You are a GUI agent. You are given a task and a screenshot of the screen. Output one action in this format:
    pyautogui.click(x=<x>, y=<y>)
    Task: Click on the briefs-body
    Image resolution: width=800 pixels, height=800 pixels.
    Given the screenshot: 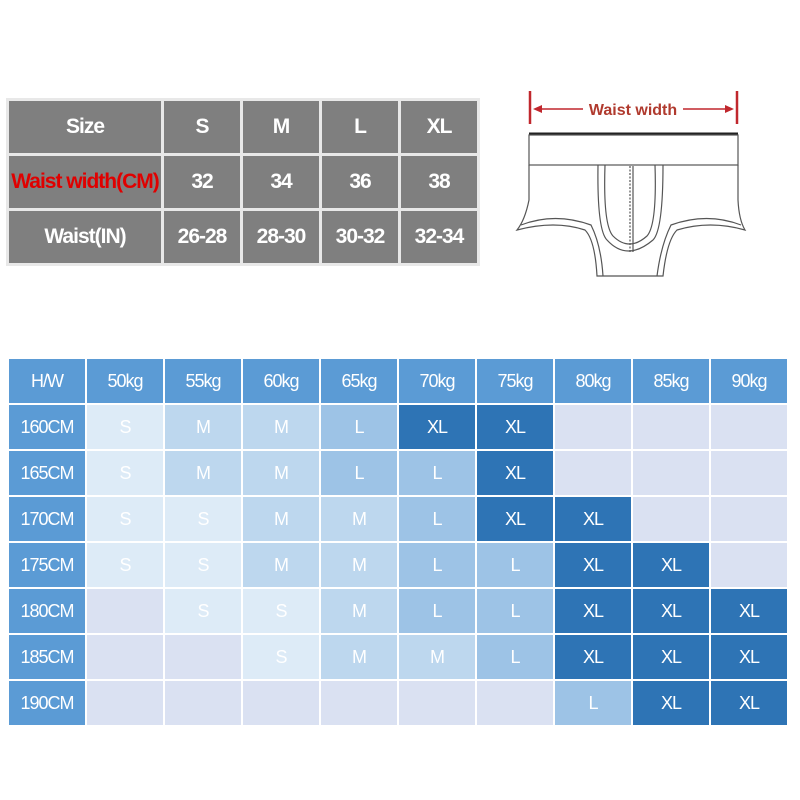 What is the action you would take?
    pyautogui.click(x=631, y=221)
    